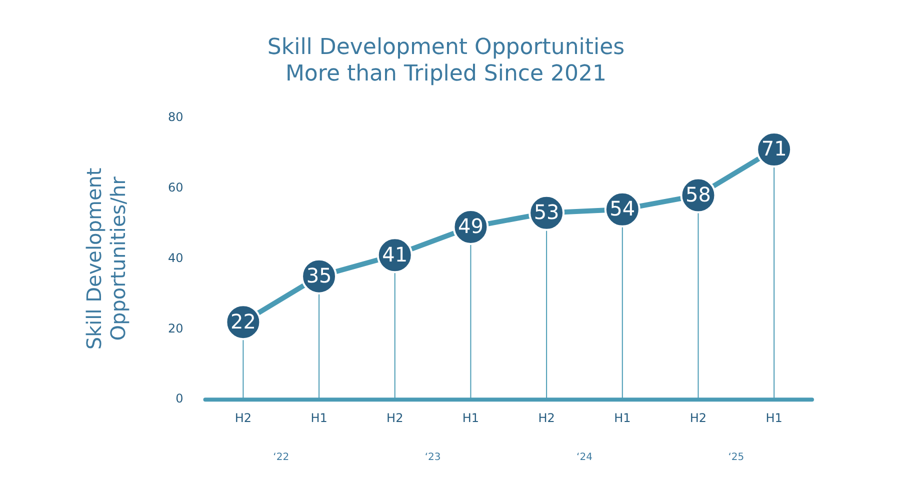 The image size is (912, 478). What do you see at coordinates (547, 212) in the screenshot?
I see `data-label: 53` at bounding box center [547, 212].